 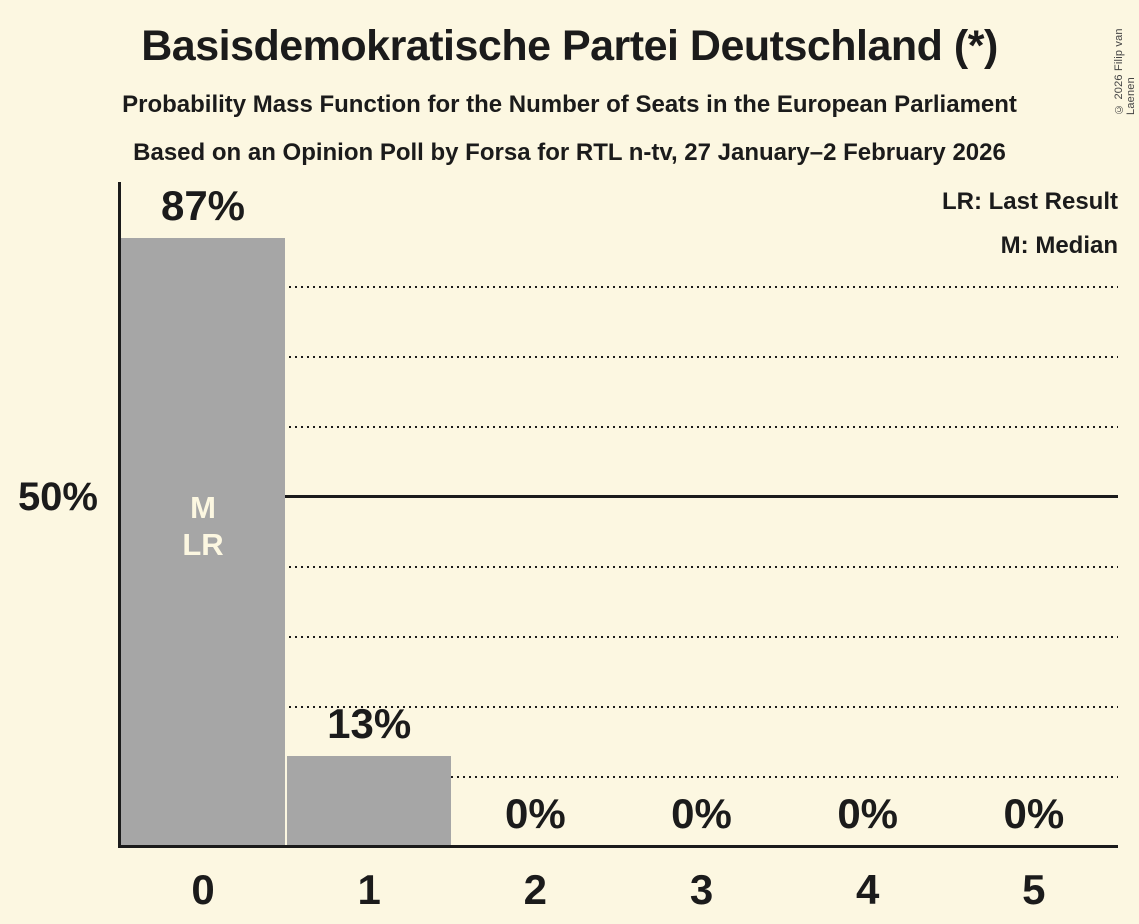 I want to click on legend-median: M: Median, so click(x=1059, y=245).